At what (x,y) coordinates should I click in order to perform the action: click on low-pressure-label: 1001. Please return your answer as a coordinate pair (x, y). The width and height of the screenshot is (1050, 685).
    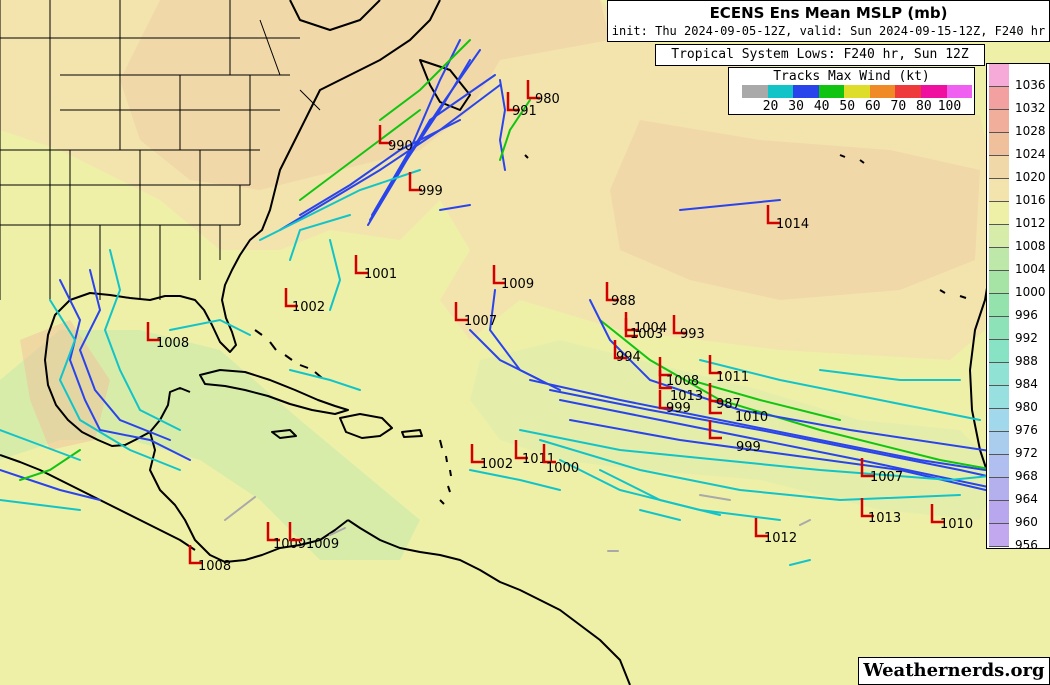
    Looking at the image, I should click on (380, 274).